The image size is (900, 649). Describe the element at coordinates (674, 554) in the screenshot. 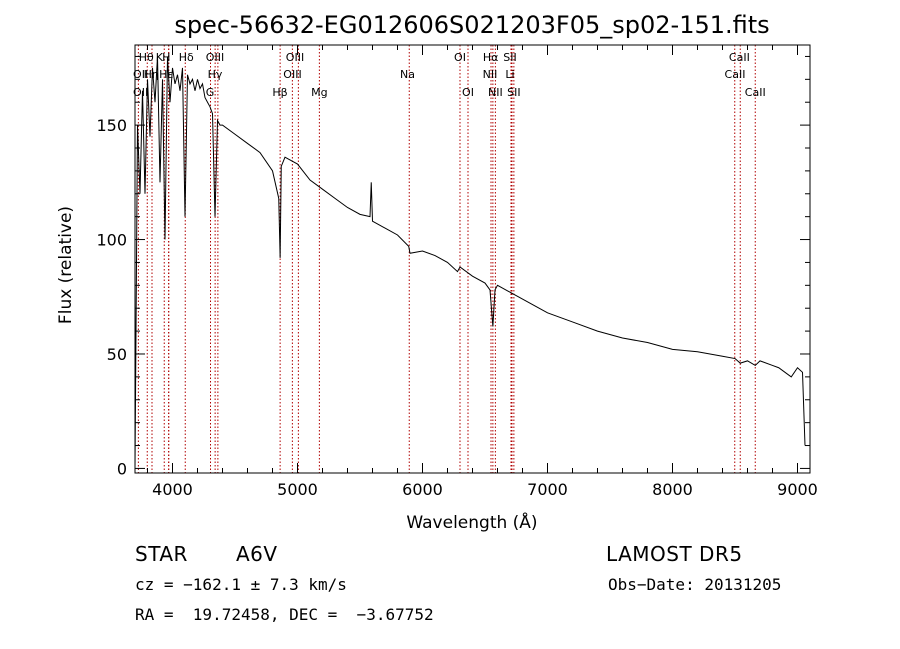

I see `survey-name: LAMOST DR5` at that location.